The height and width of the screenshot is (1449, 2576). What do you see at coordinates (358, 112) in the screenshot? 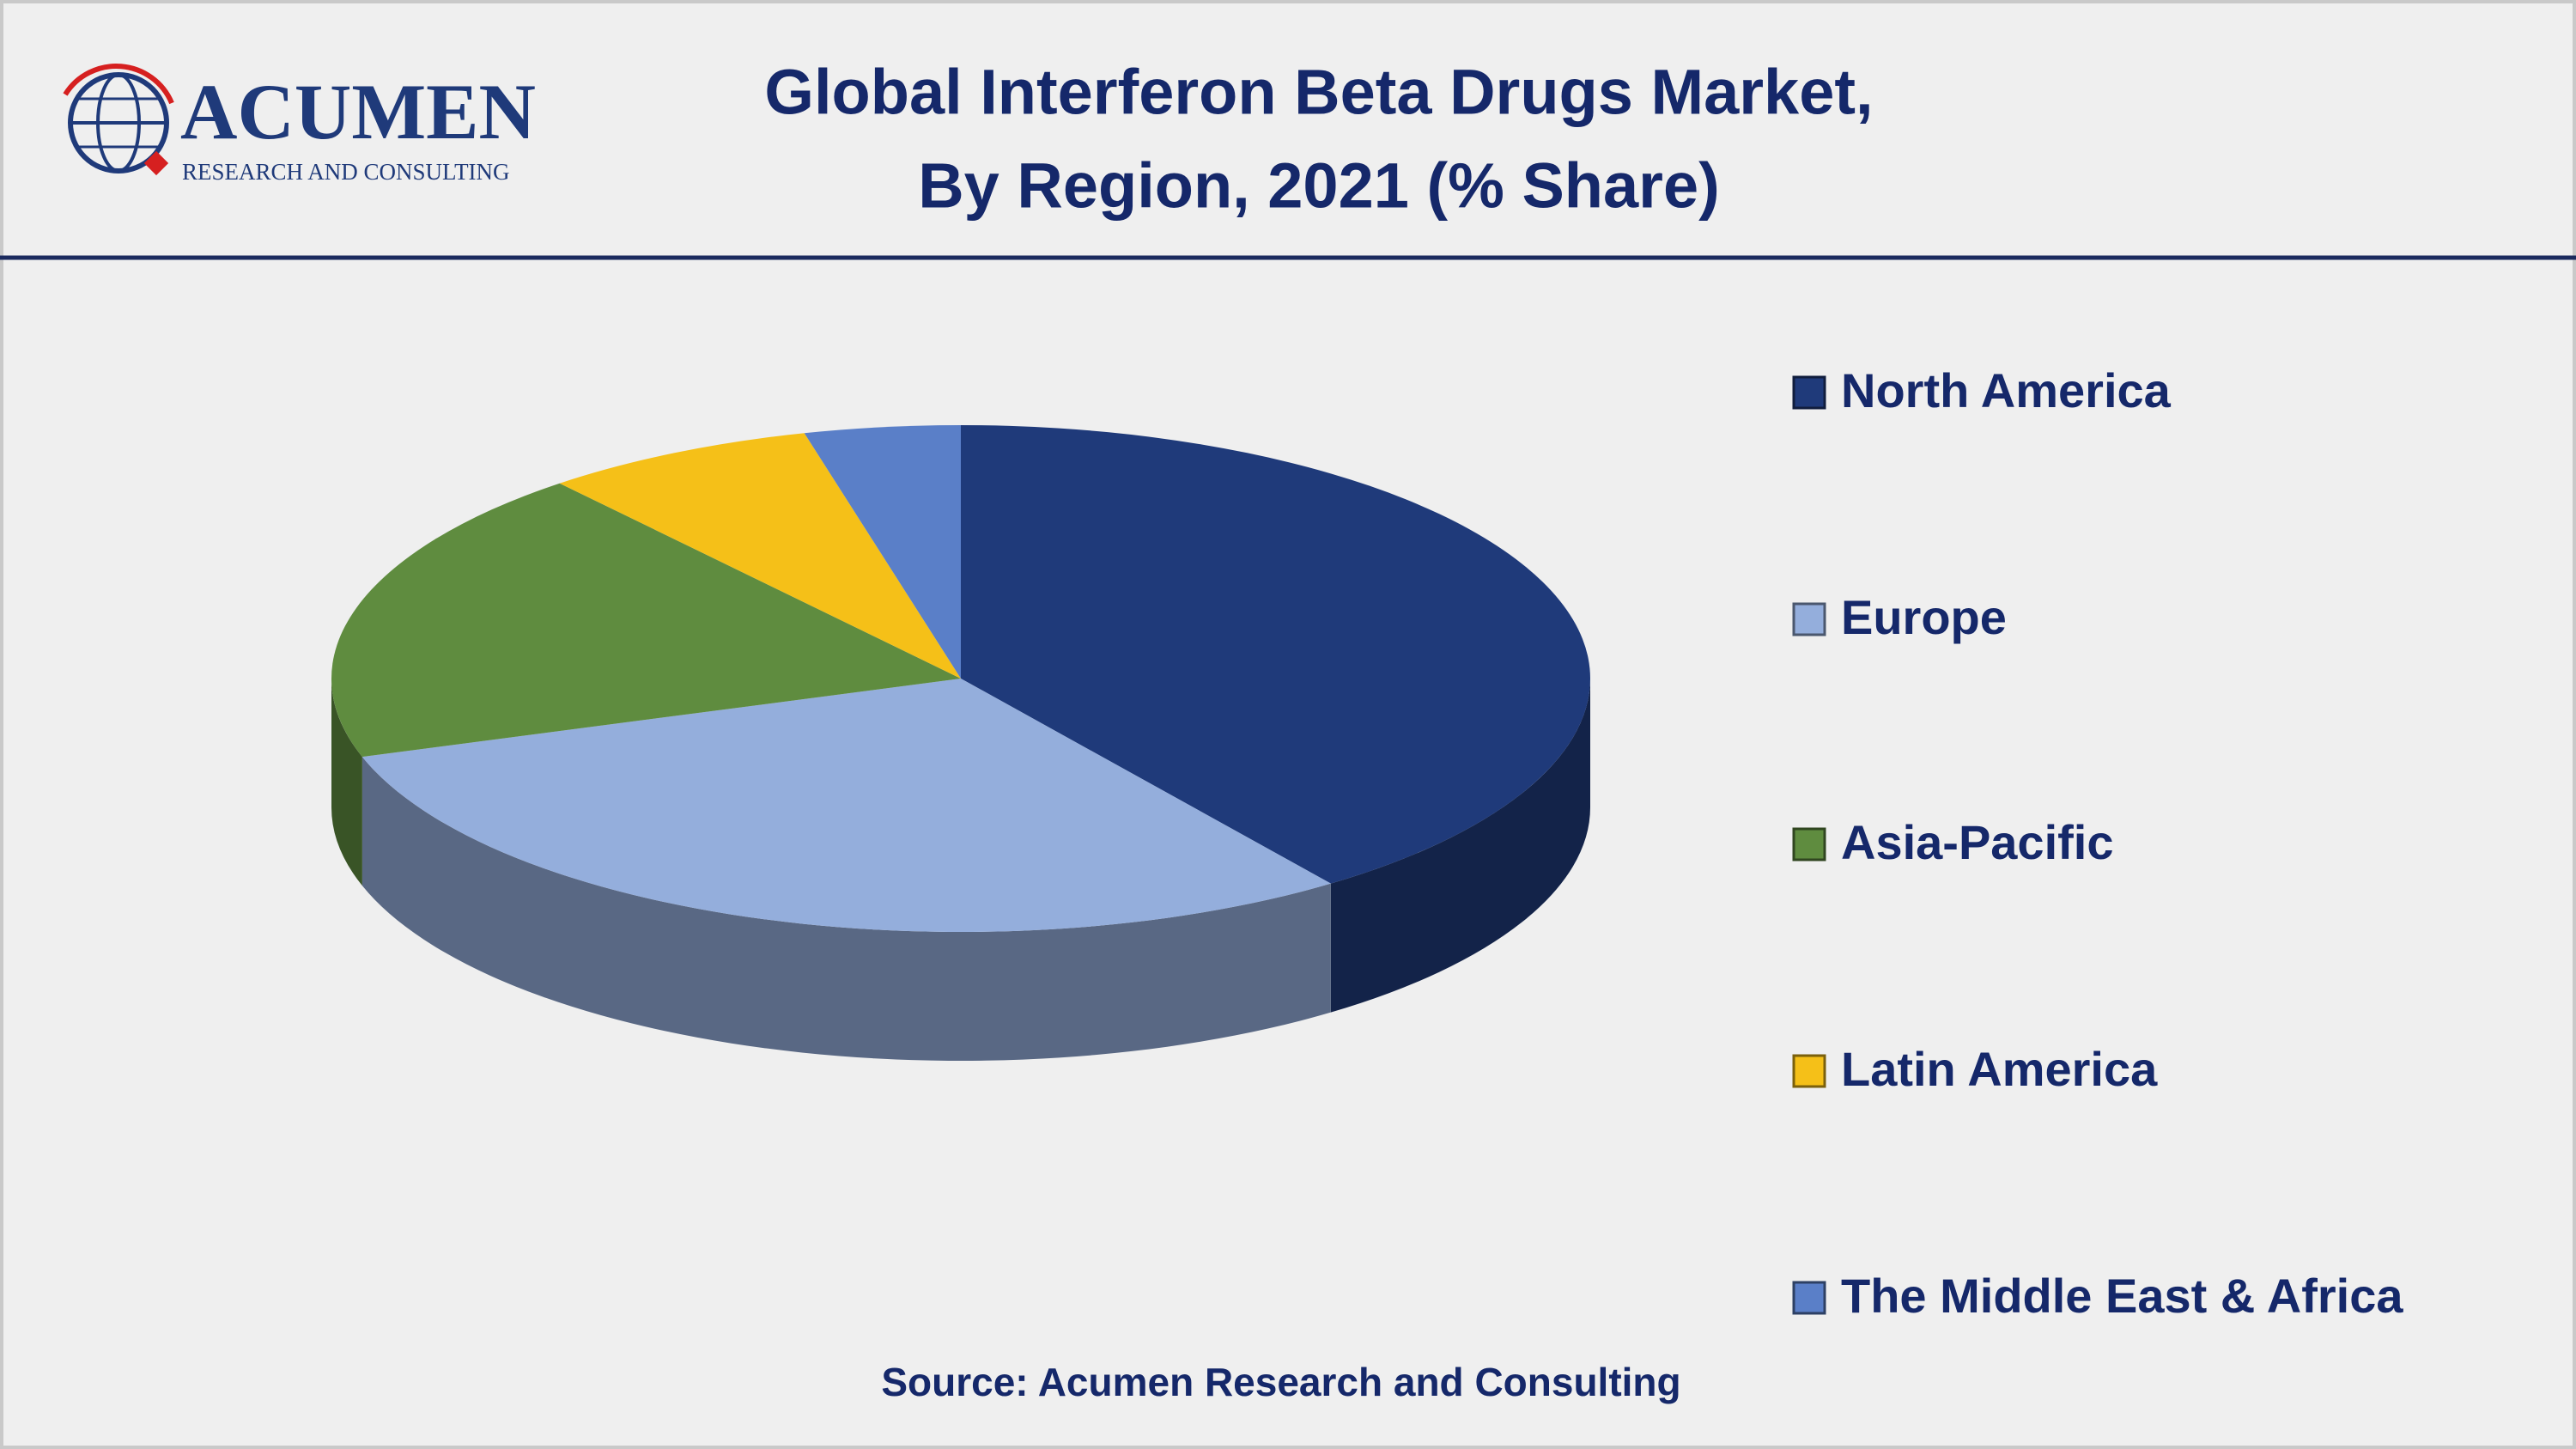
I see `logo-name: ACUMEN` at bounding box center [358, 112].